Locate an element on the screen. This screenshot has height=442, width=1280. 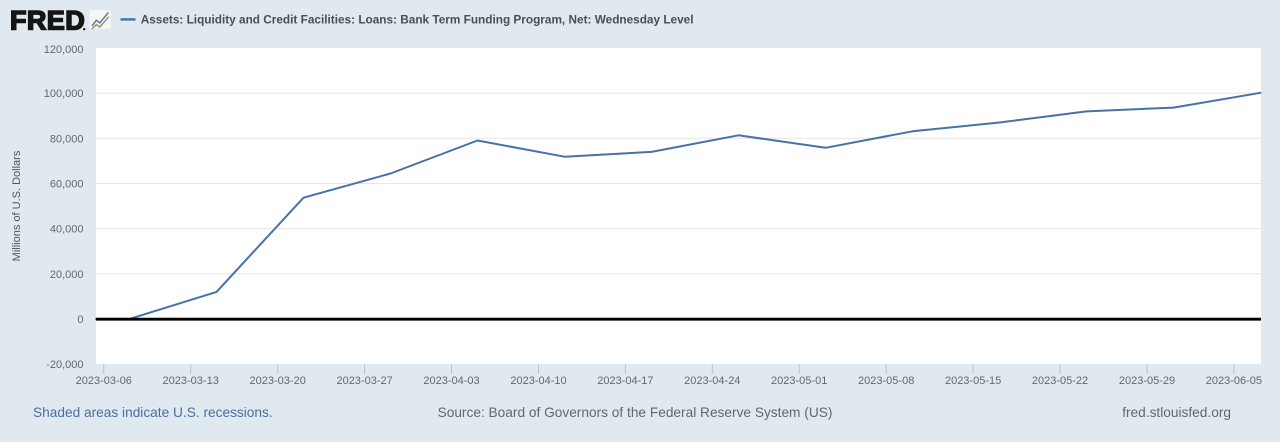
svg-text: -20,000 is located at coordinates (64, 365).